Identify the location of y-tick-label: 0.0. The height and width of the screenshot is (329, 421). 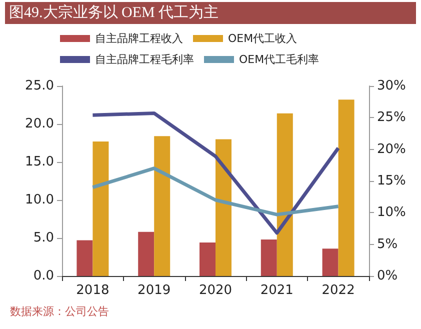
(43, 276).